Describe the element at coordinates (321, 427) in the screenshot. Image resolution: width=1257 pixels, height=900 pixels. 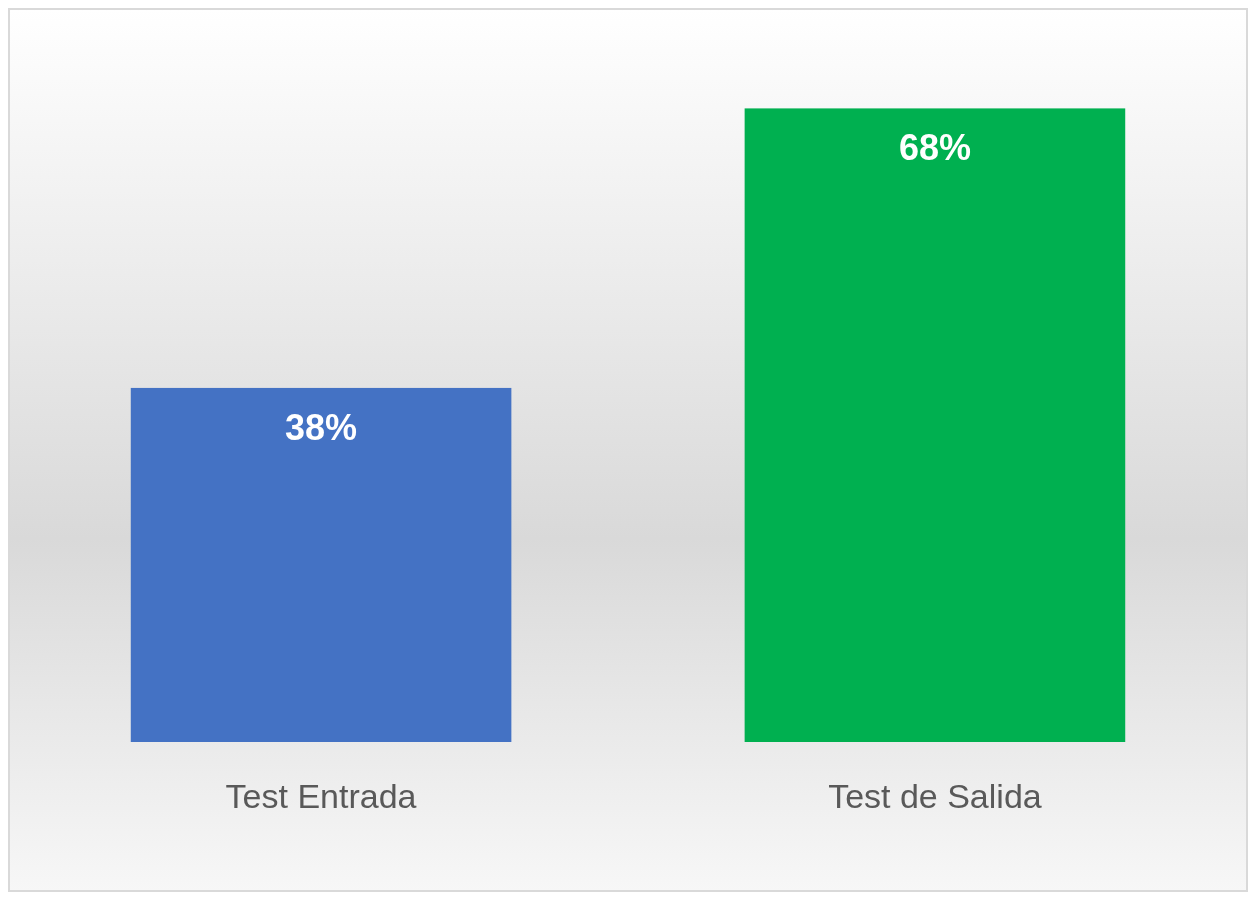
I see `data-label: 38%` at that location.